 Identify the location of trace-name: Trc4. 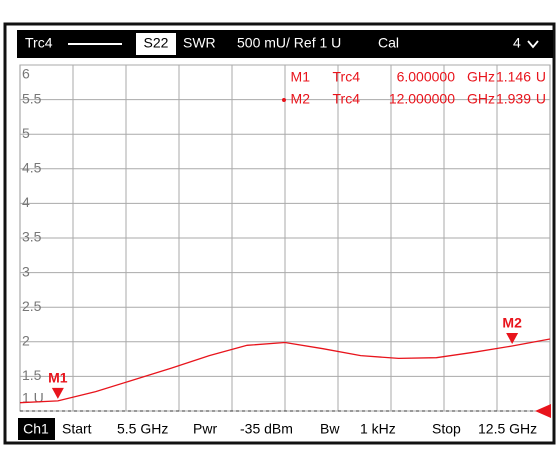
(39, 43).